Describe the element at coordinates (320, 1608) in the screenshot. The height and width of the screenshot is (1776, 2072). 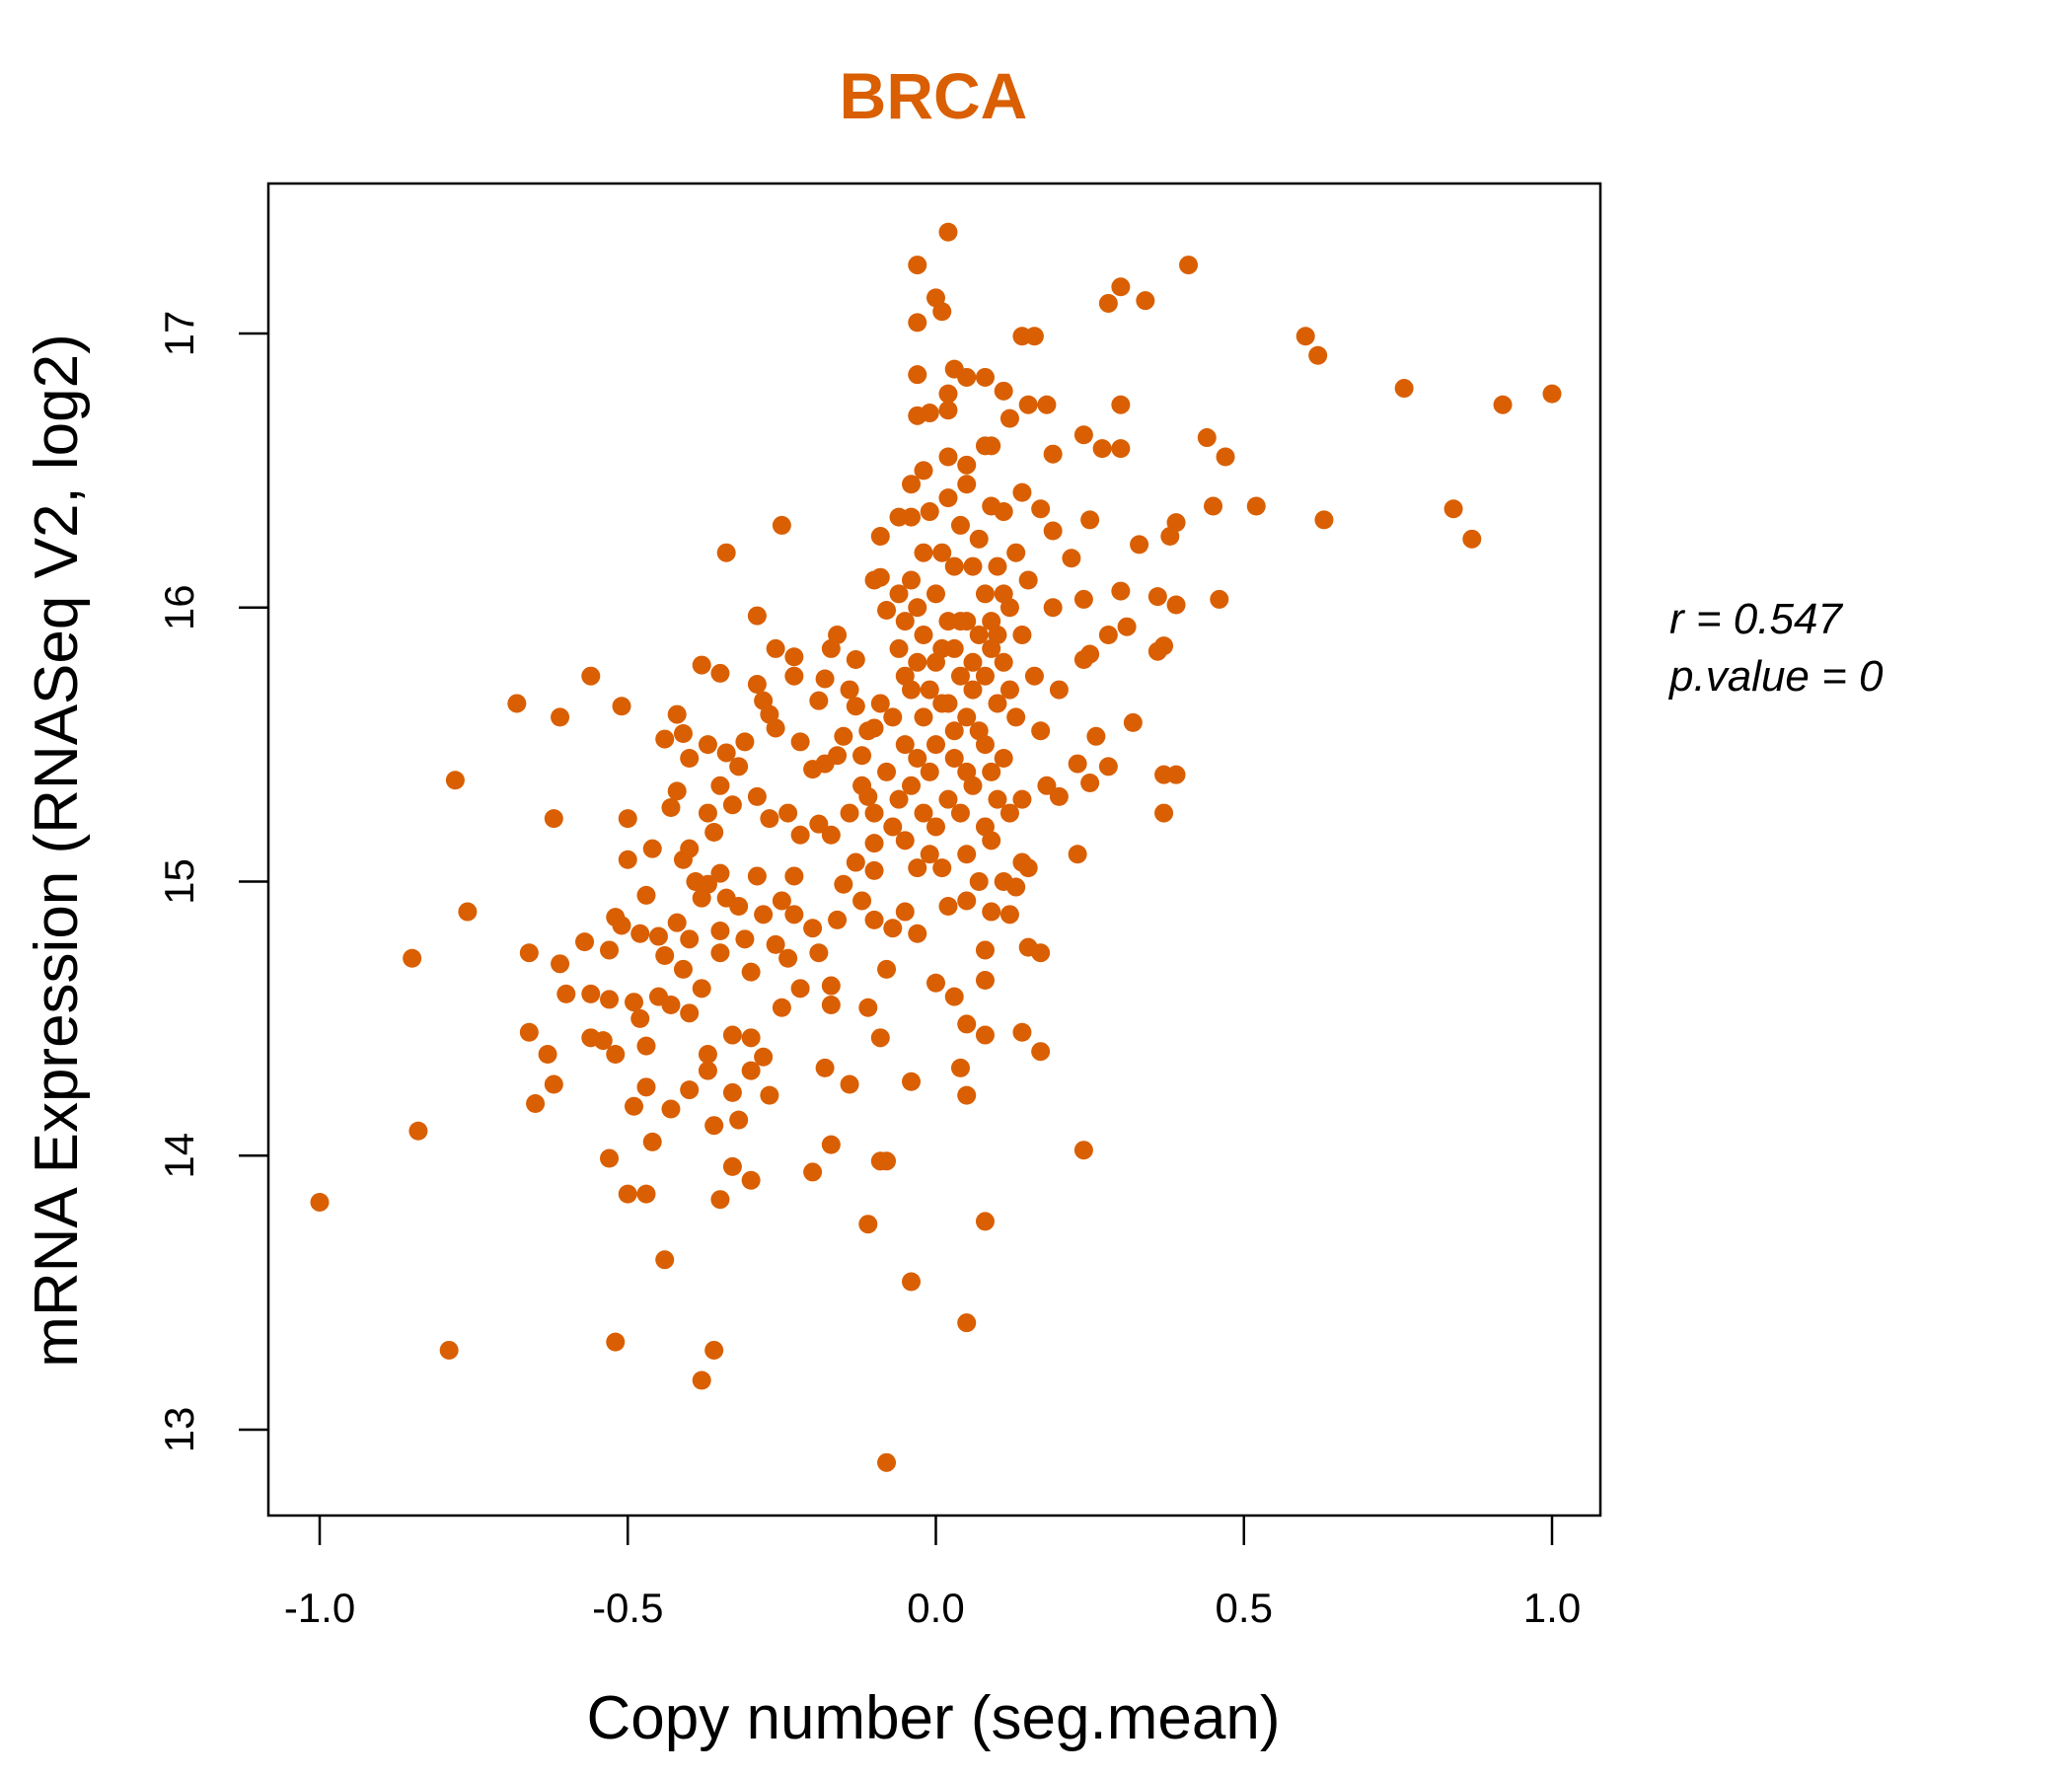
I see `x-tick-label: -1.0` at that location.